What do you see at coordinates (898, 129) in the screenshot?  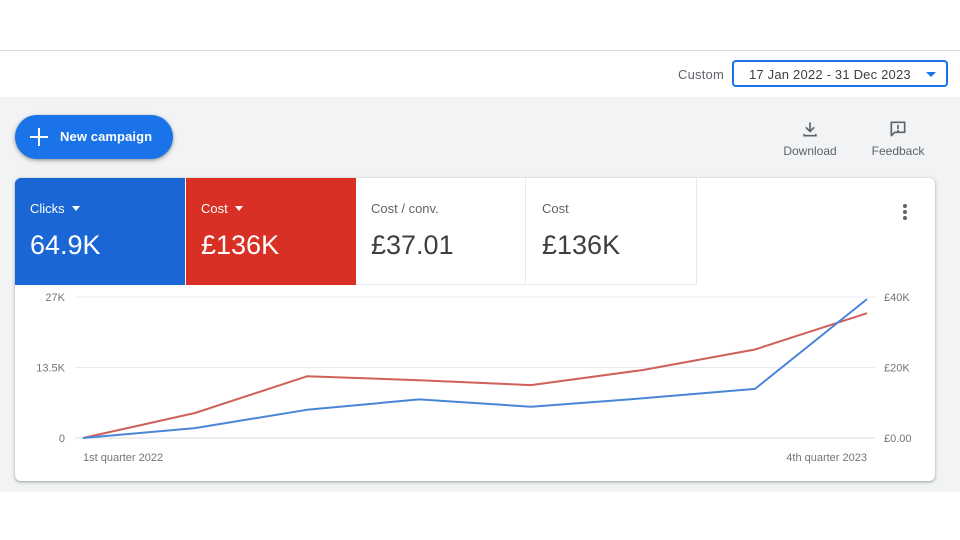 I see `feedback-icon` at bounding box center [898, 129].